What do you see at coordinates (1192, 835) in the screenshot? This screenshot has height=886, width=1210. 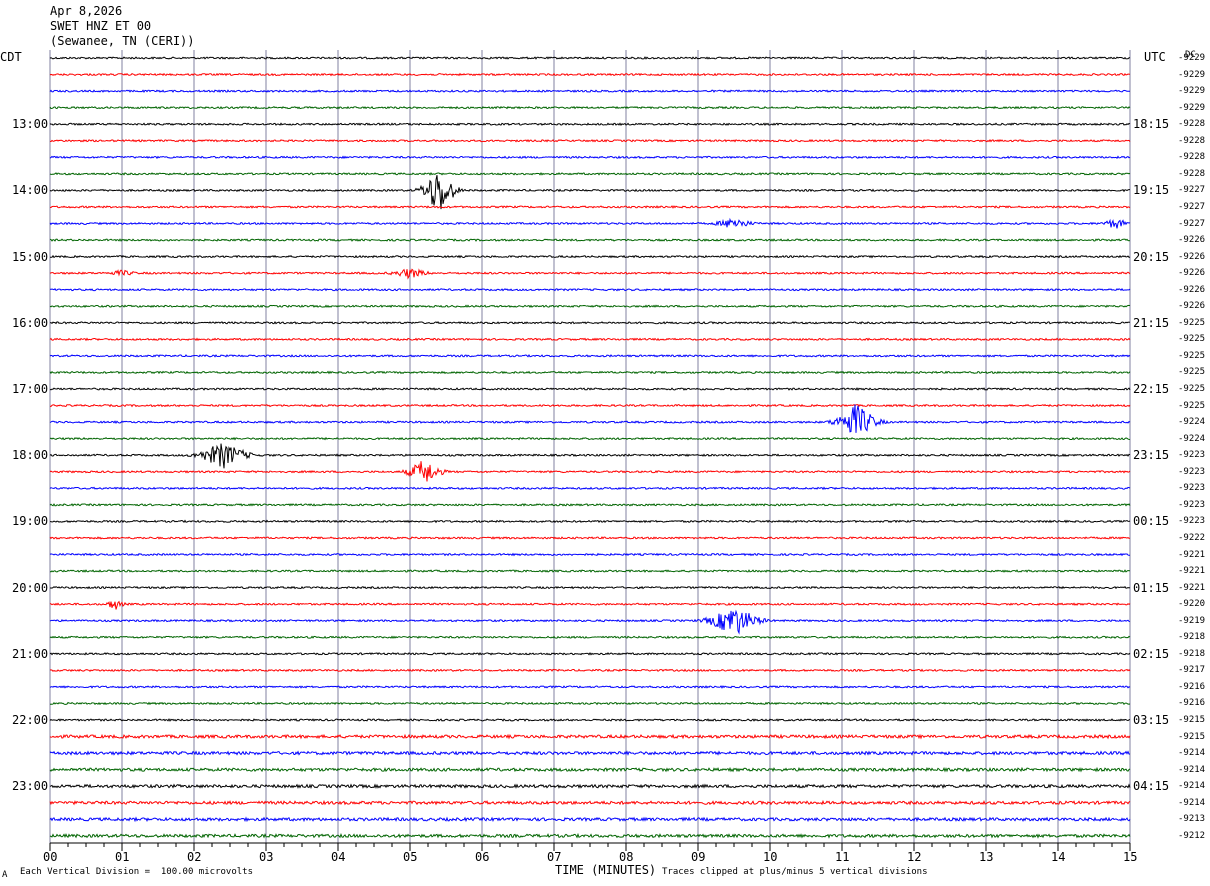 I see `dc-offset-label: -9212` at bounding box center [1192, 835].